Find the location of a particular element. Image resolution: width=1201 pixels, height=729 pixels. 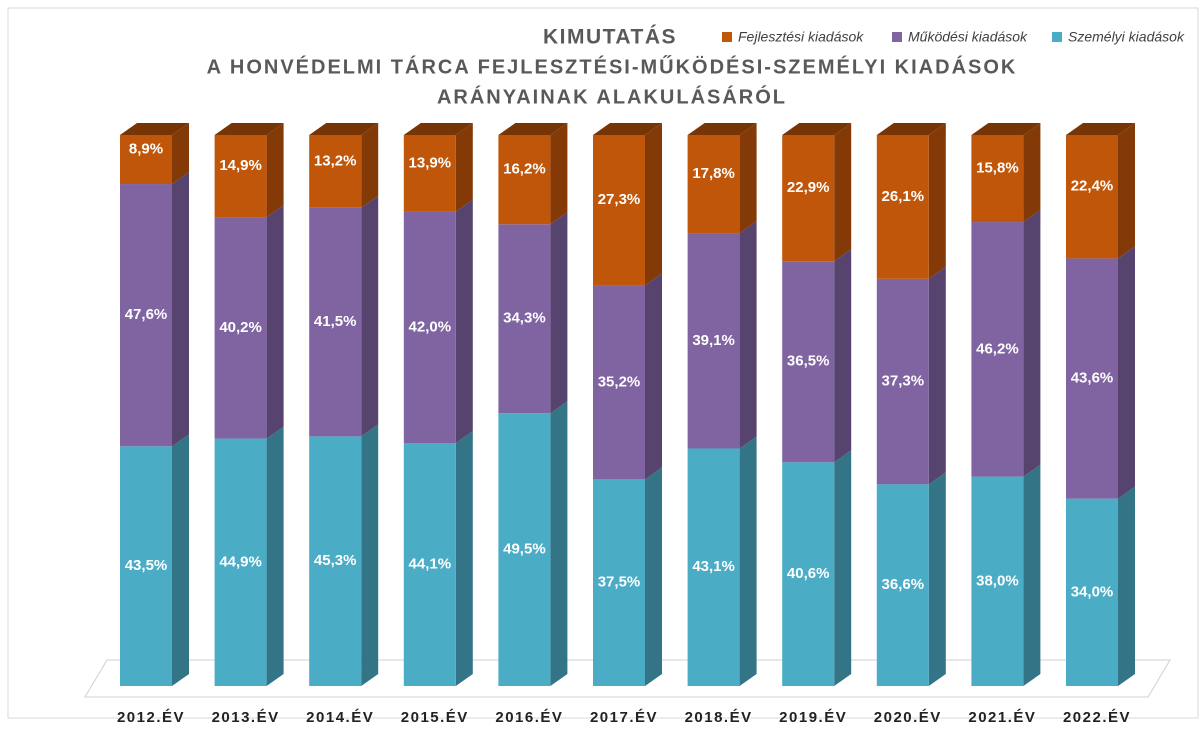

data-label: 14,9% is located at coordinates (240, 165).